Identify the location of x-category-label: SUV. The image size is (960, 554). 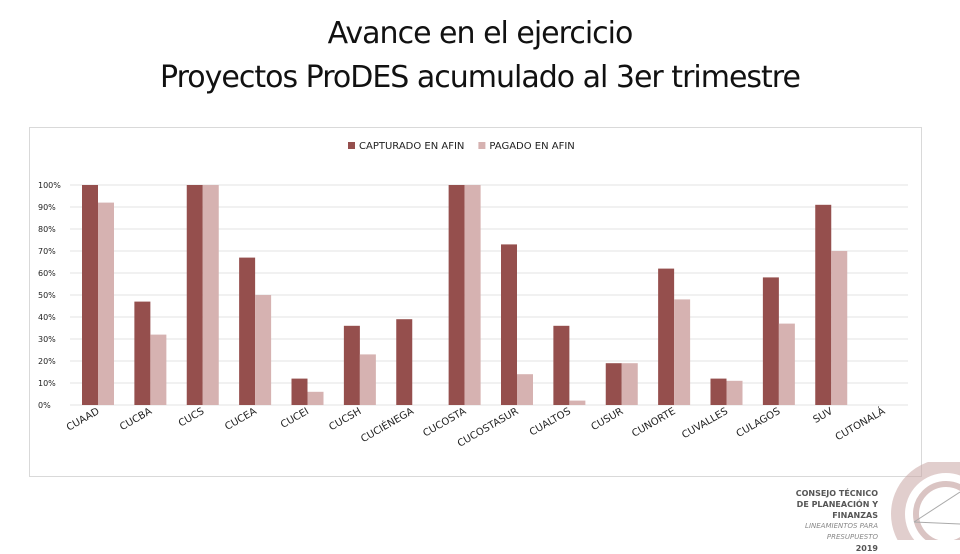
(822, 416).